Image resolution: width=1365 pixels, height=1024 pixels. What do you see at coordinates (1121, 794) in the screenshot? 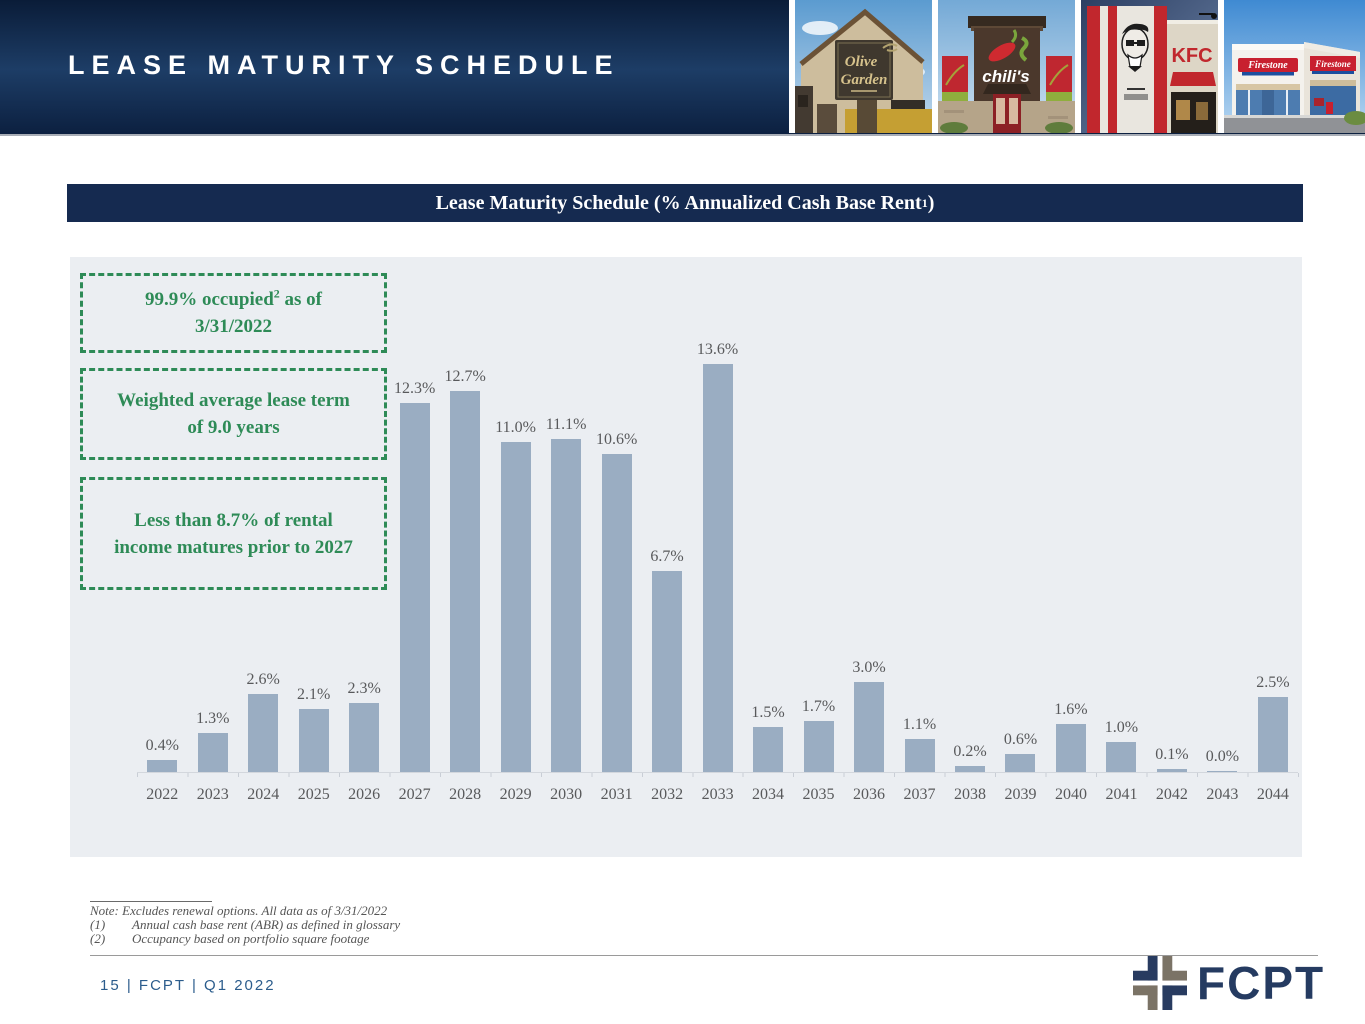
I see `x-axis-label-2041: 2041` at bounding box center [1121, 794].